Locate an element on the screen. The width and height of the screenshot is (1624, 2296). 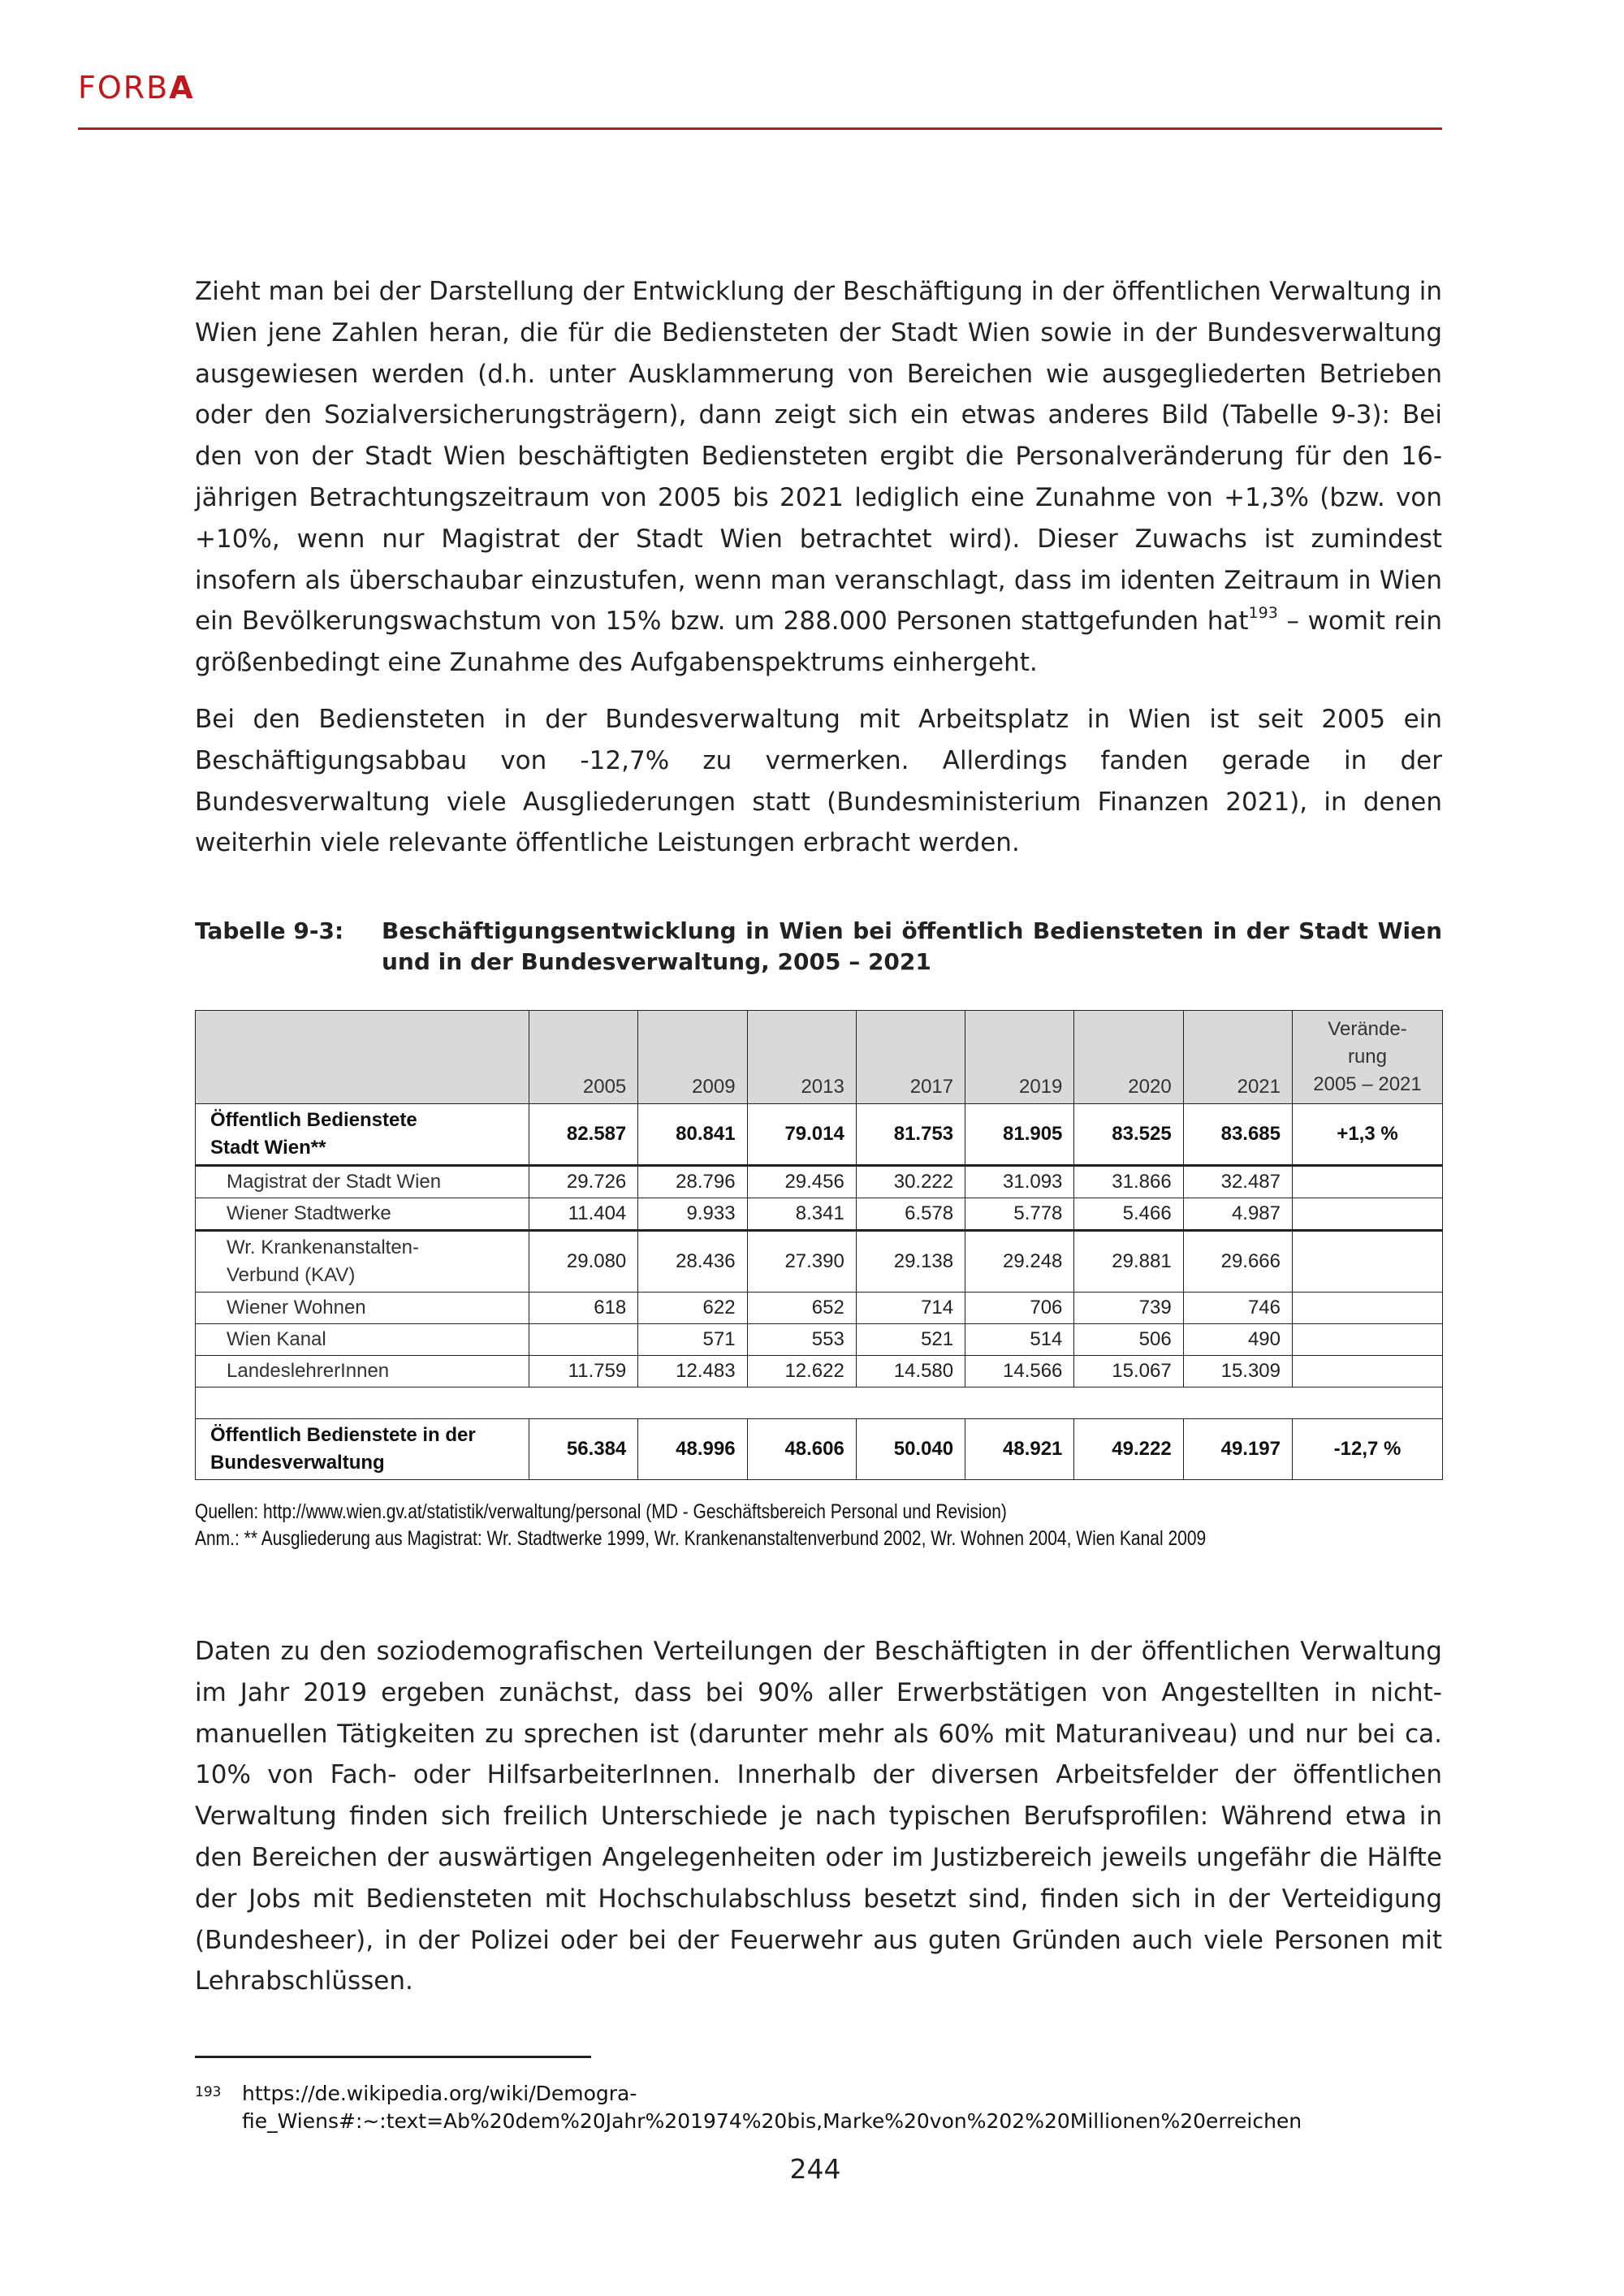
value-cell: 11.759 is located at coordinates (583, 1371).